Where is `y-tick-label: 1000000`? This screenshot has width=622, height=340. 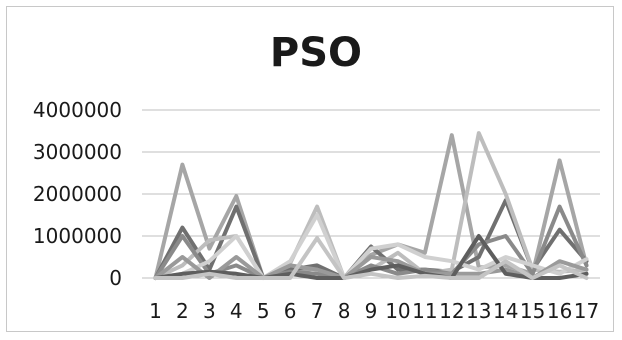
y-tick-label: 1000000 is located at coordinates (77, 236).